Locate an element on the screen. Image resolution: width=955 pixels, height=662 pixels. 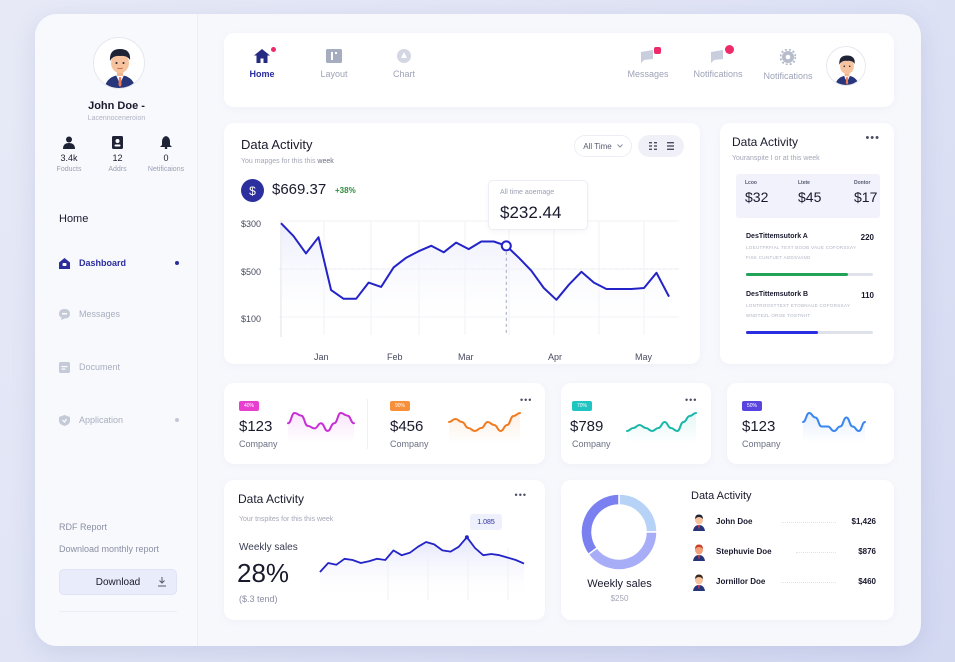
price-value: $32 is located at coordinates (757, 197).